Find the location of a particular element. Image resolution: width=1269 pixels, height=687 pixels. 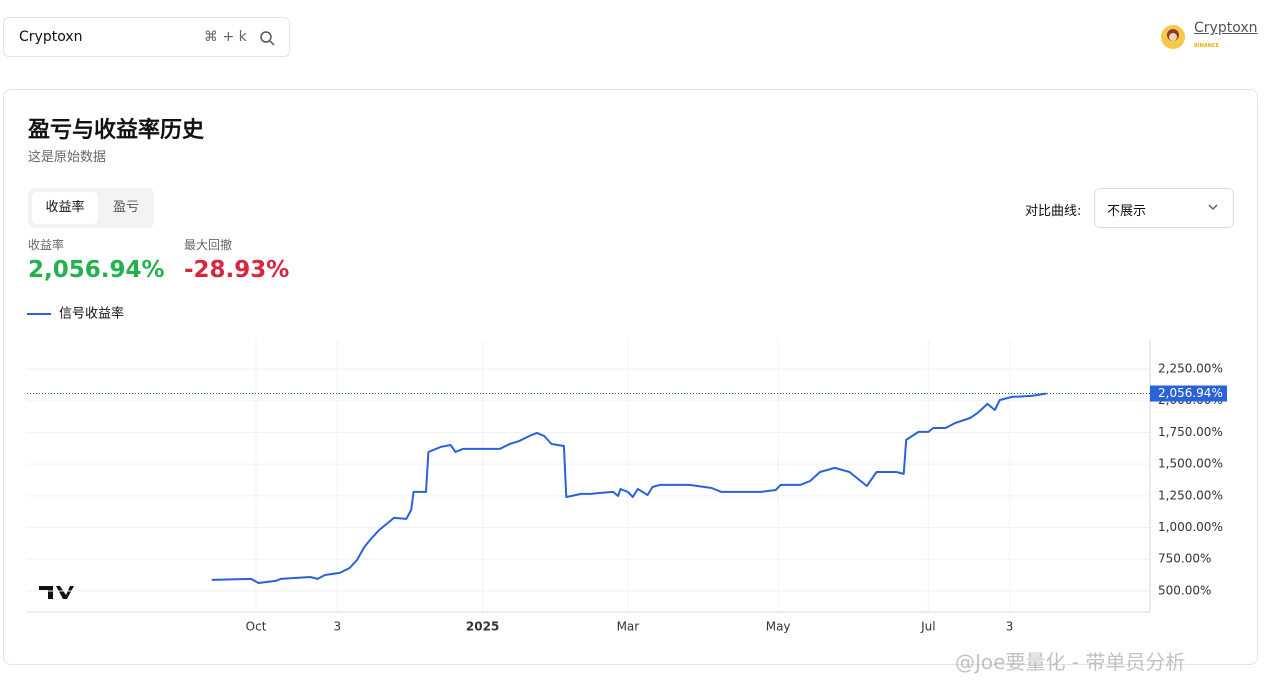

legend-label: 信号收益率 is located at coordinates (91, 314).